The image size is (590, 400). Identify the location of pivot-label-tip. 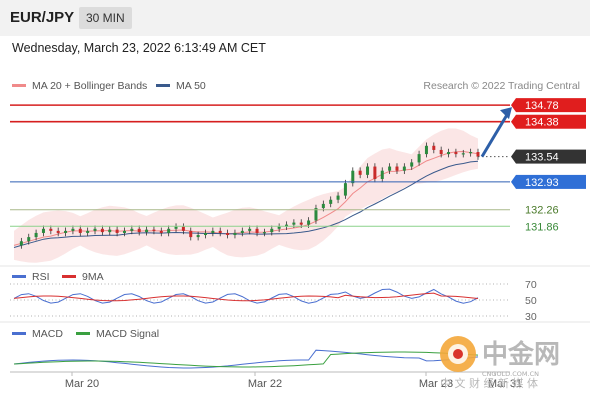
(513, 181).